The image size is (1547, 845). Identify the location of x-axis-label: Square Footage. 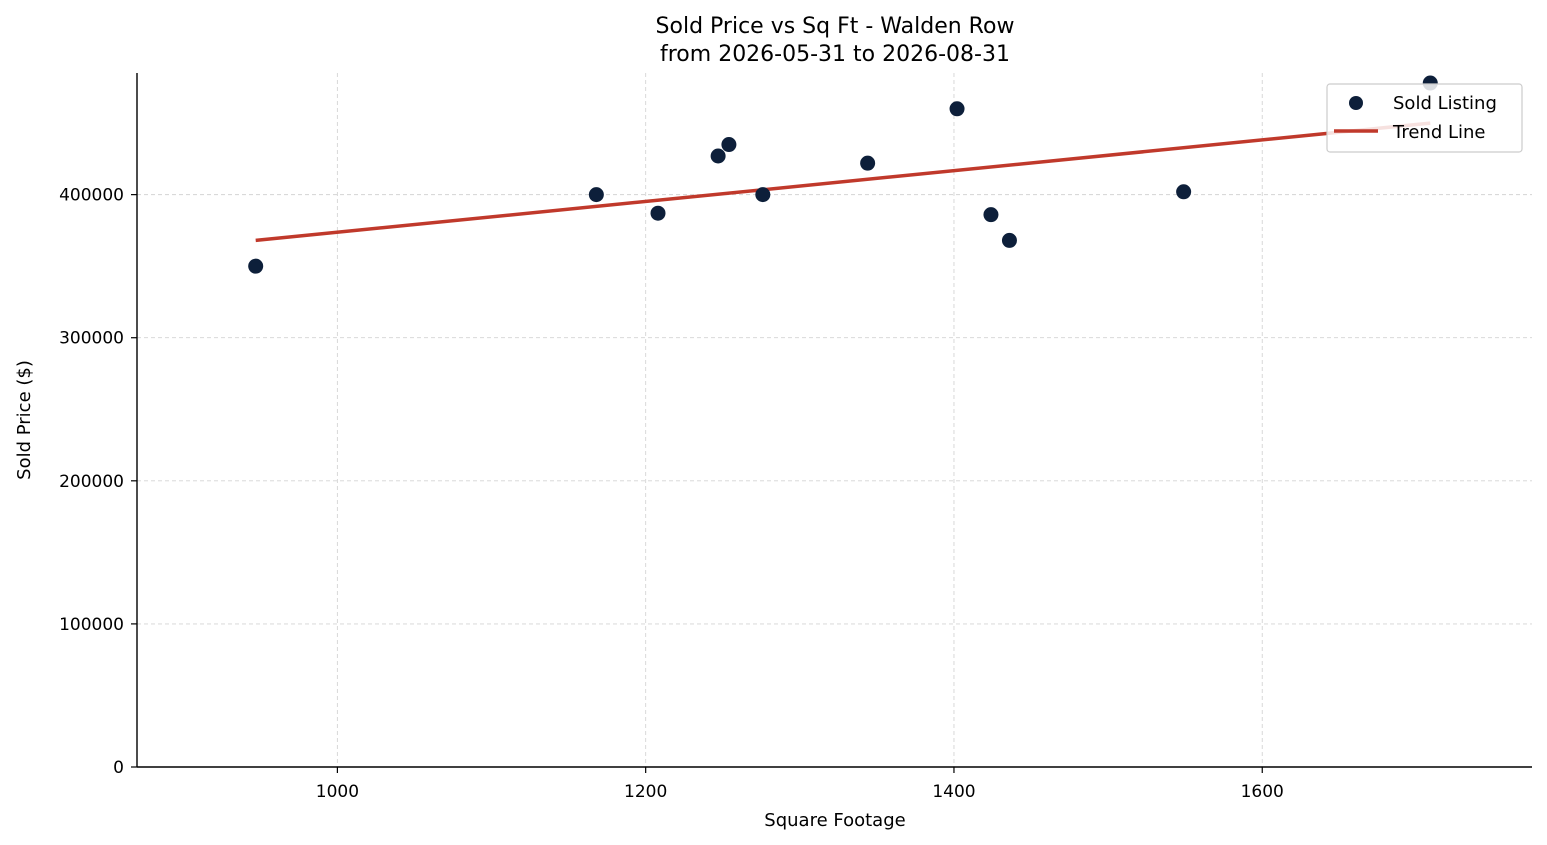
(834, 820).